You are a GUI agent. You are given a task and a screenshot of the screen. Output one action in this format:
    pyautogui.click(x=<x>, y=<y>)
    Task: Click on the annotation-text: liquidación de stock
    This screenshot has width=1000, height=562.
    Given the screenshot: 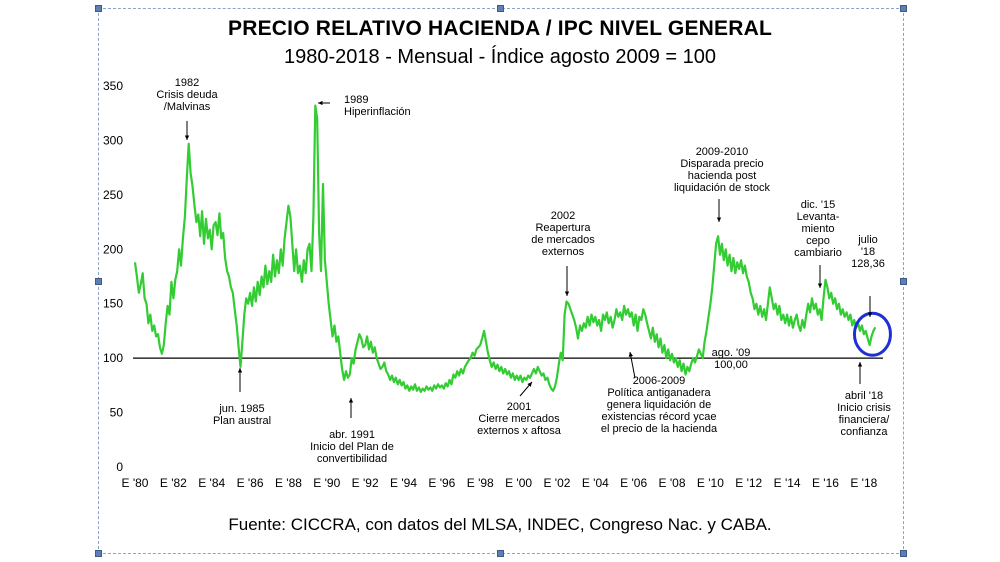 What is the action you would take?
    pyautogui.click(x=722, y=188)
    